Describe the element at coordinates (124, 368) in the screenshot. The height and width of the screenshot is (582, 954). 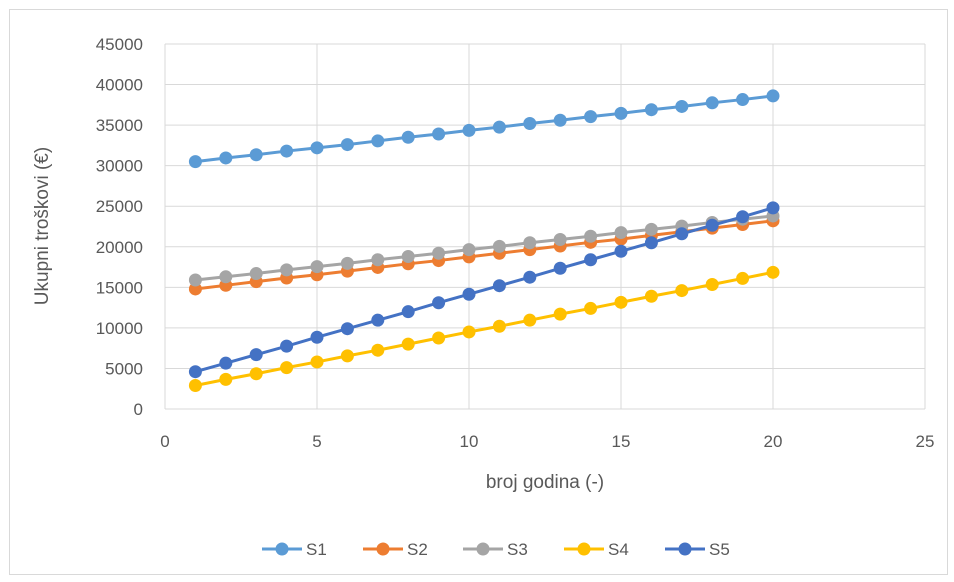
I see `y-tick-label: 5000` at that location.